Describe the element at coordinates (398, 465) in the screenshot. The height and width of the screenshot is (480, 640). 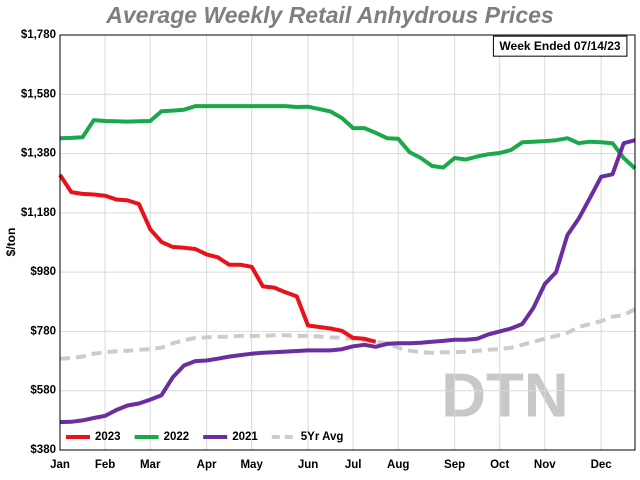
I see `x-tick-label: Aug` at that location.